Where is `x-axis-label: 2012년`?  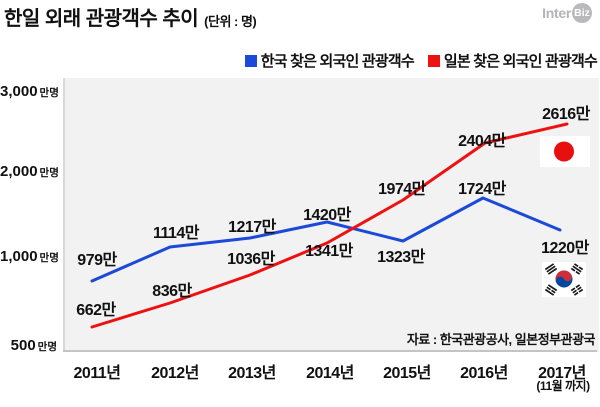
x-axis-label: 2012년 is located at coordinates (175, 373).